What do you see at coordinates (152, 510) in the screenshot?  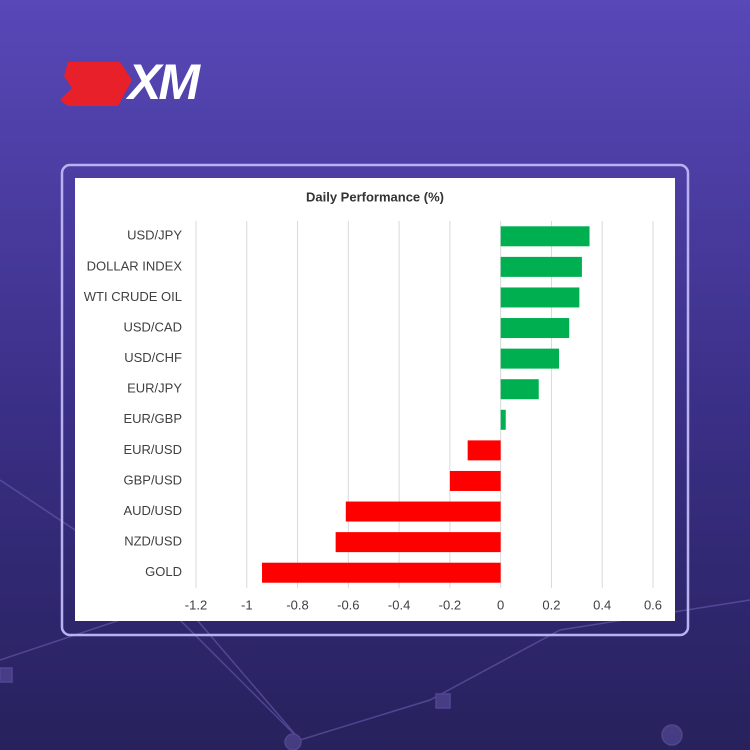 I see `y-tick-label: AUD/USD` at bounding box center [152, 510].